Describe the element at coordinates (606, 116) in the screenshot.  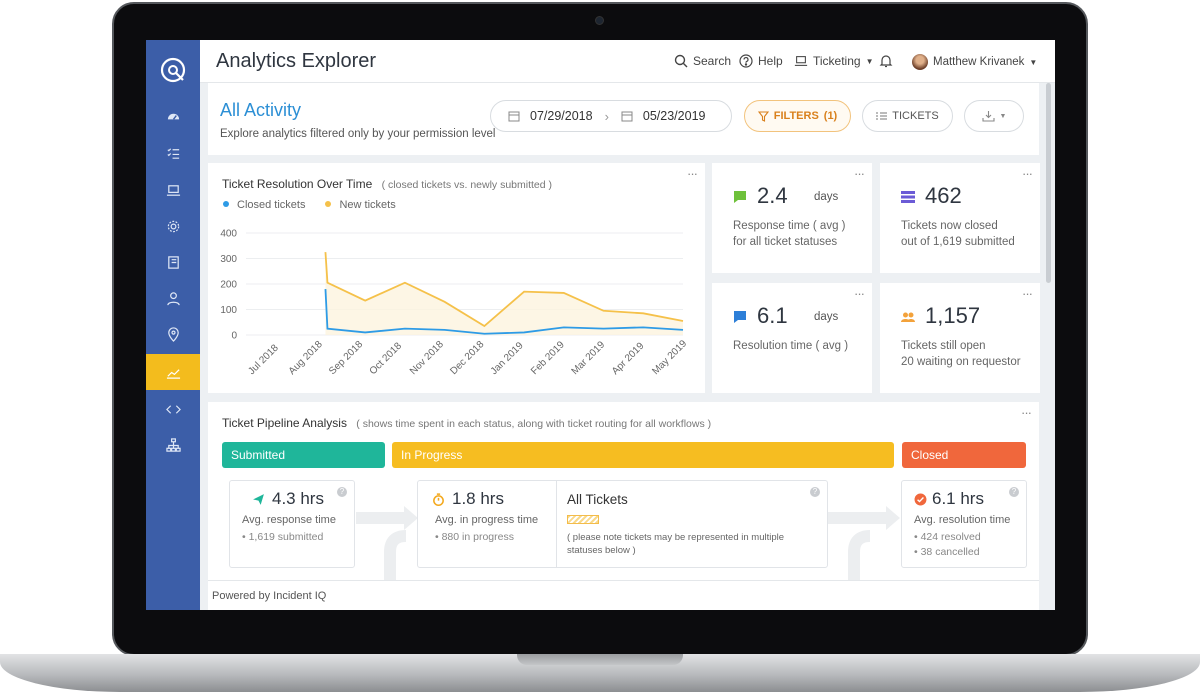
I see `chevron-right-icon: ›` at that location.